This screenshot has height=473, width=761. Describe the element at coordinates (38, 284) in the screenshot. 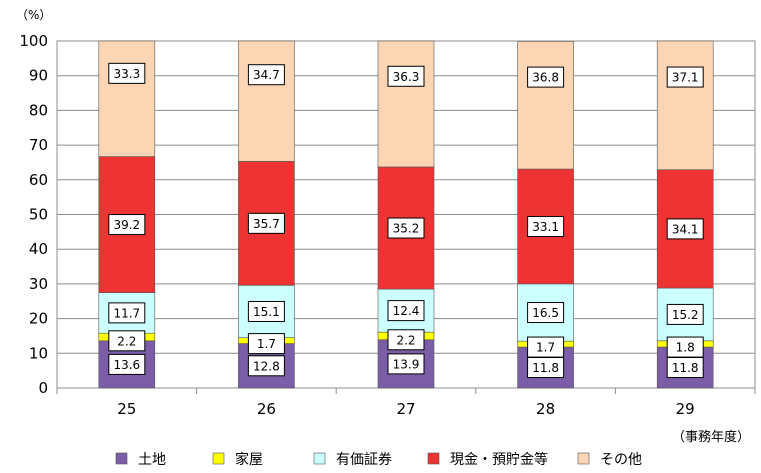

I see `y-tick-label: 30` at that location.